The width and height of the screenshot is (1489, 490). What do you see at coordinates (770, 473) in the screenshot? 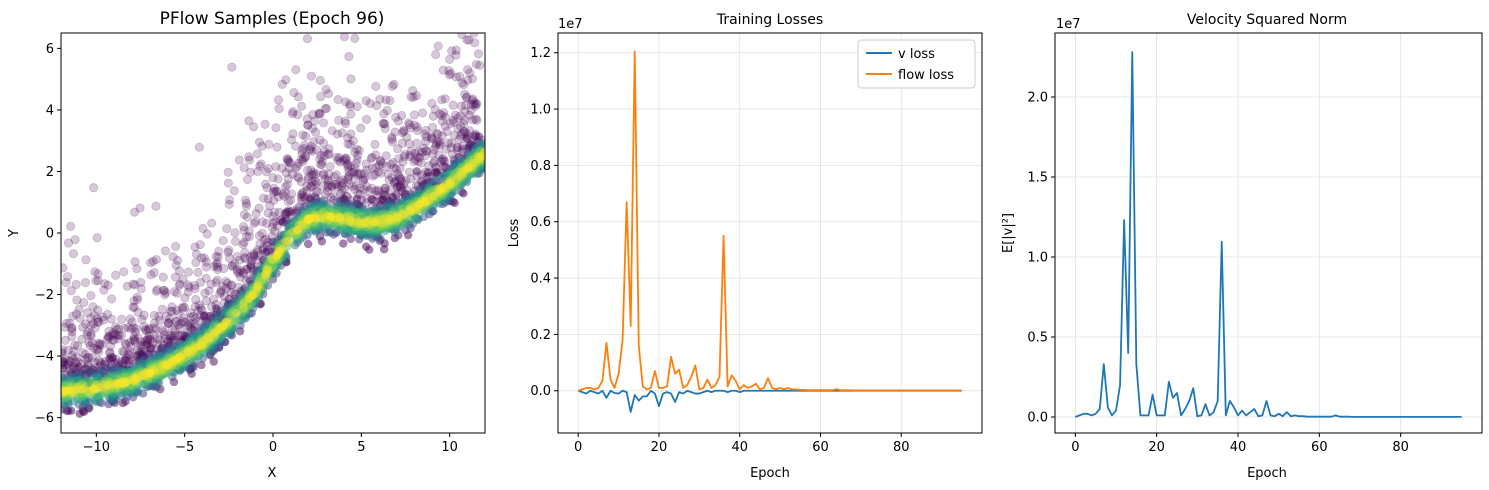
I see `losses-x-label: Epoch` at bounding box center [770, 473].